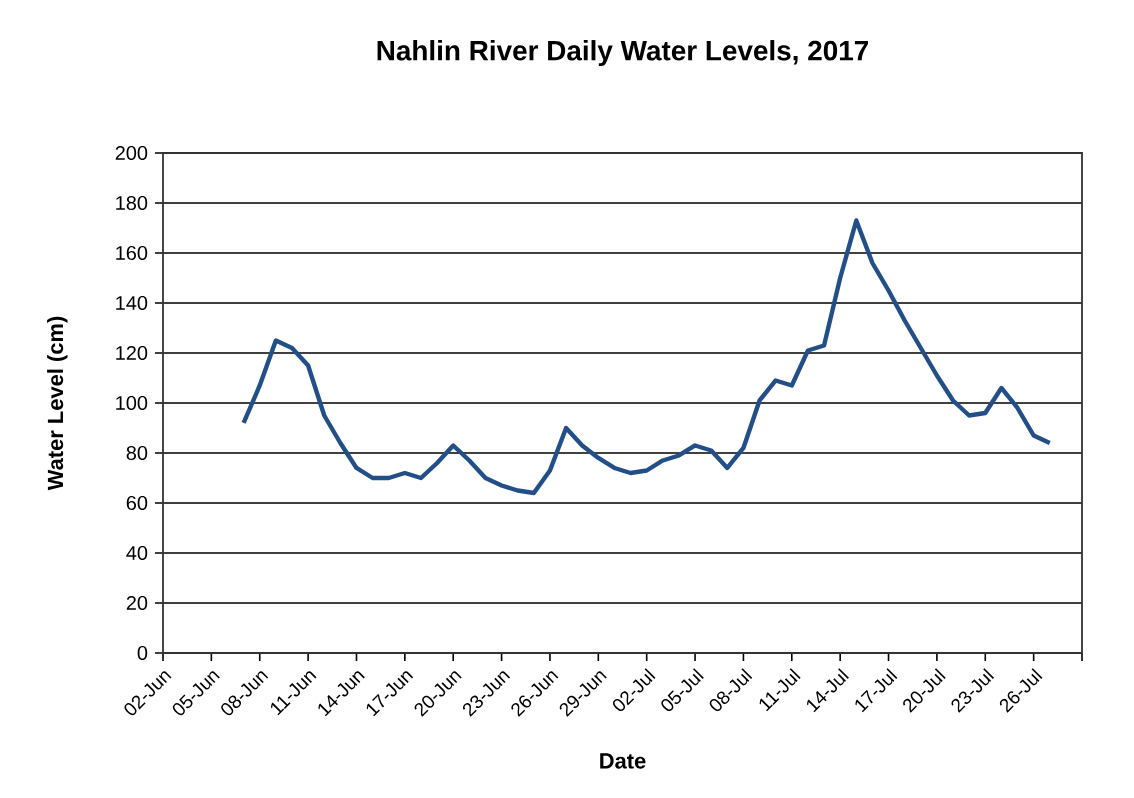 This screenshot has width=1134, height=798. Describe the element at coordinates (132, 253) in the screenshot. I see `y-tick-label: 160` at that location.